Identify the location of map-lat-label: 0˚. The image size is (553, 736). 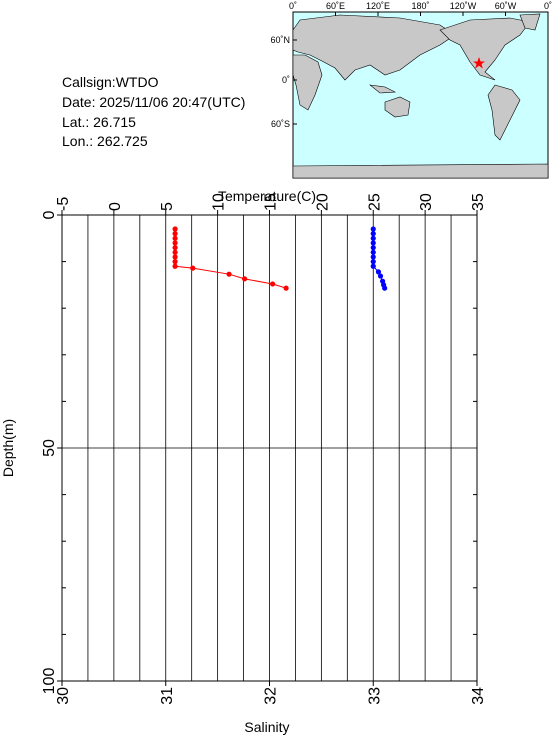
(286, 80).